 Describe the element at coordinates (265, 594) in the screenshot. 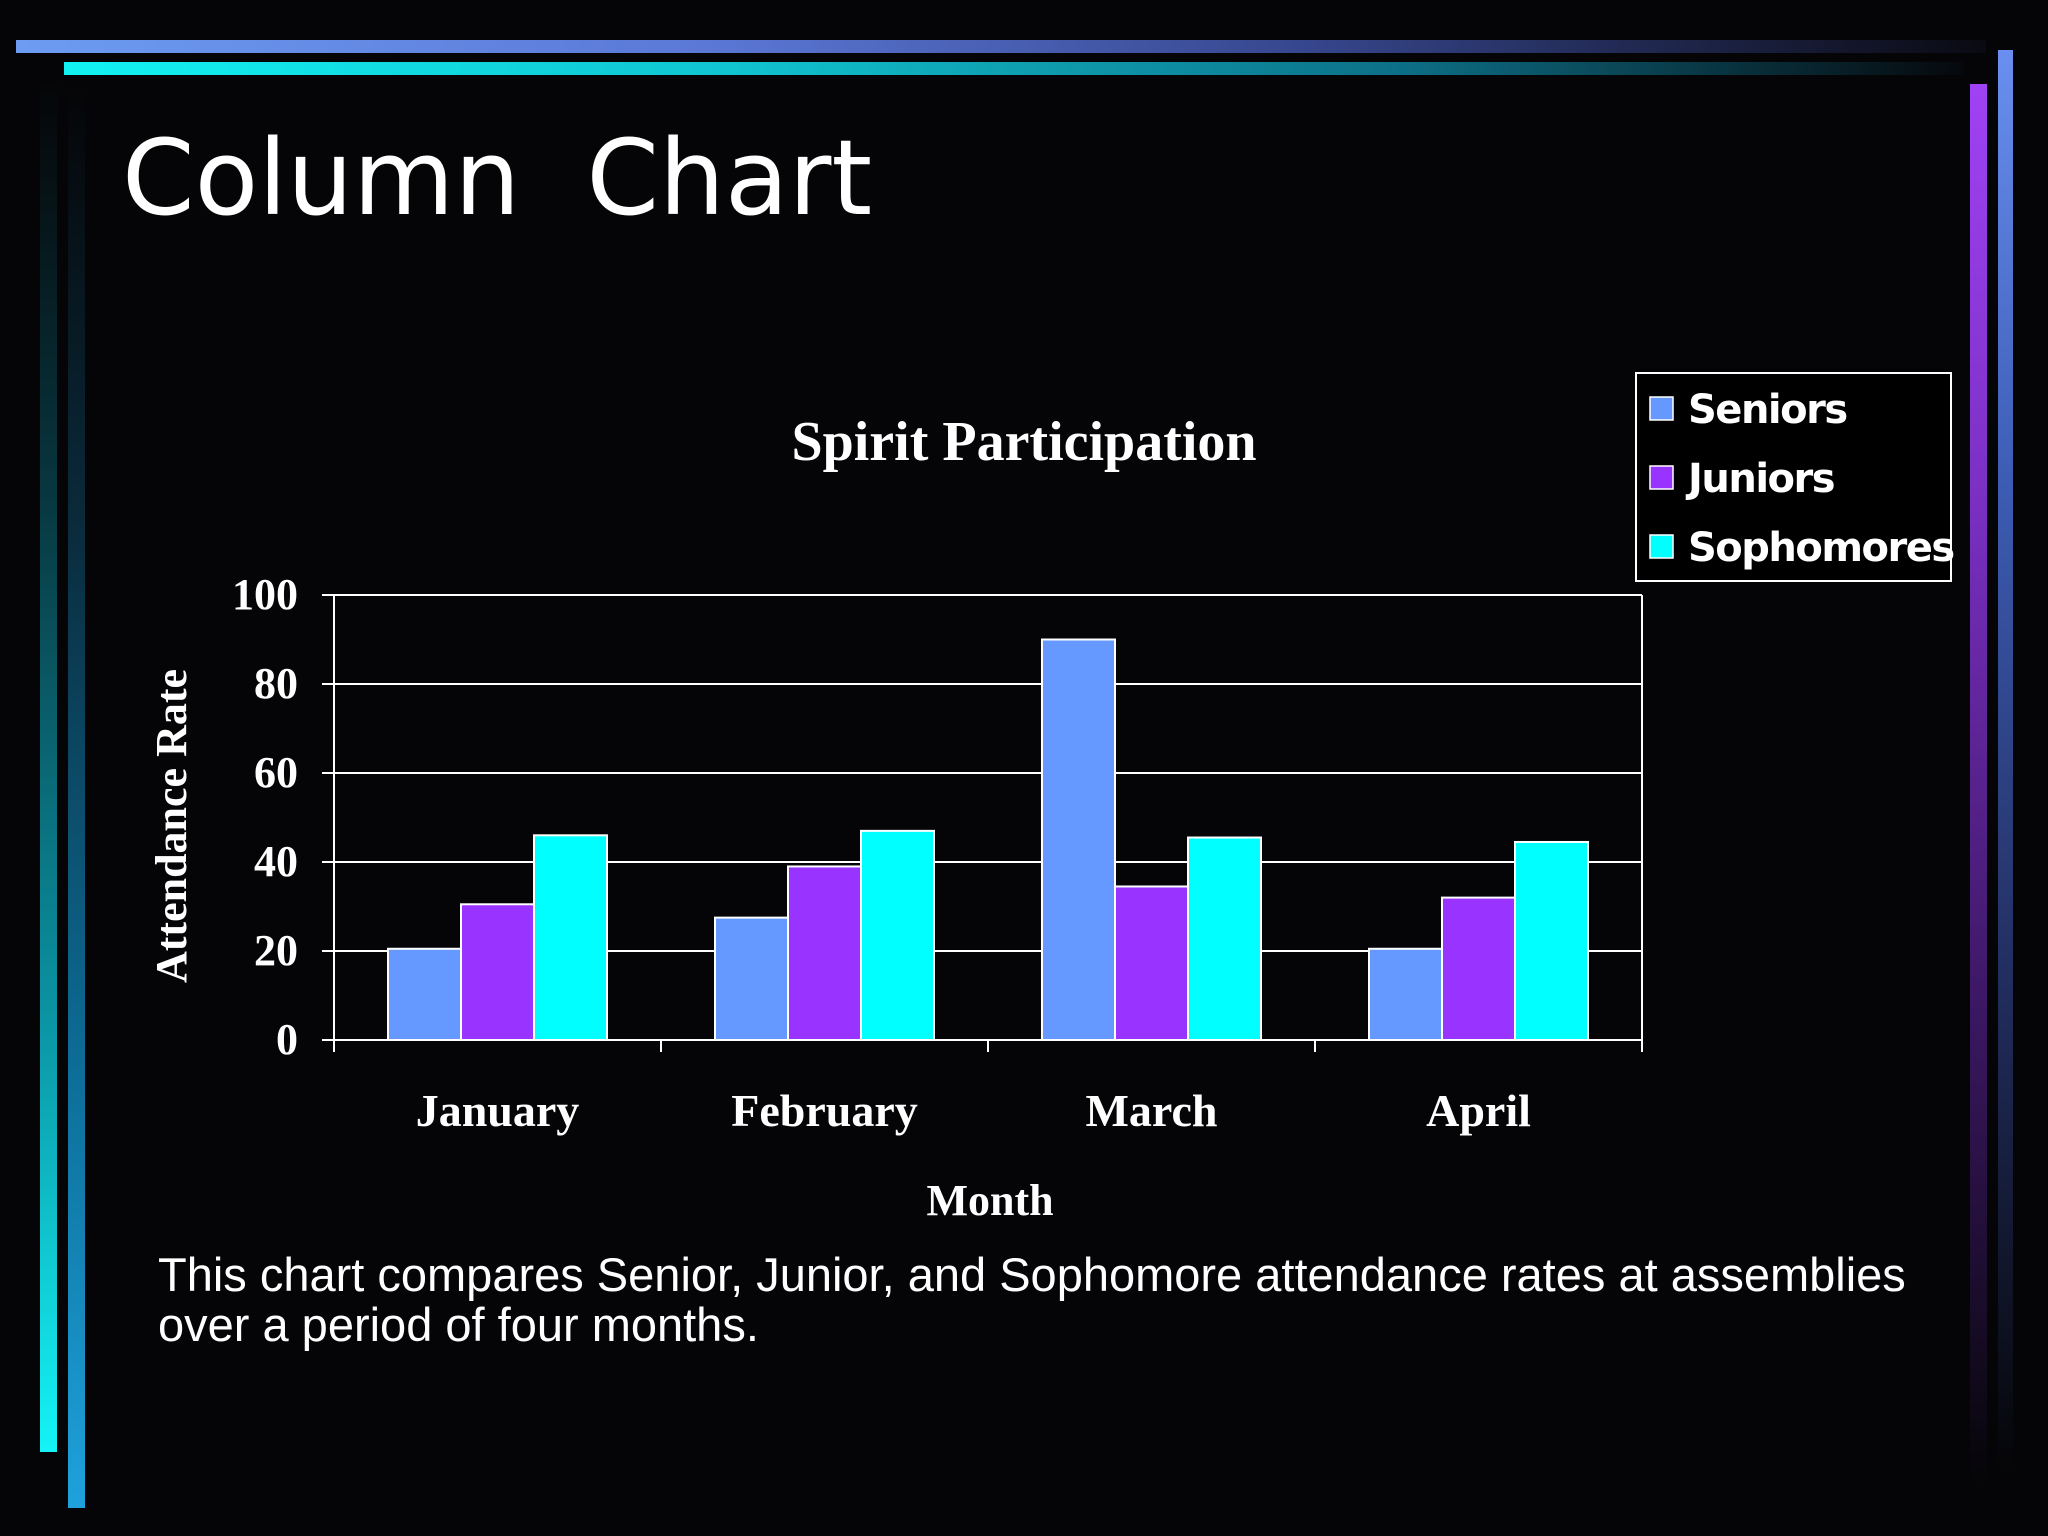

I see `y-tick-label: 100` at that location.